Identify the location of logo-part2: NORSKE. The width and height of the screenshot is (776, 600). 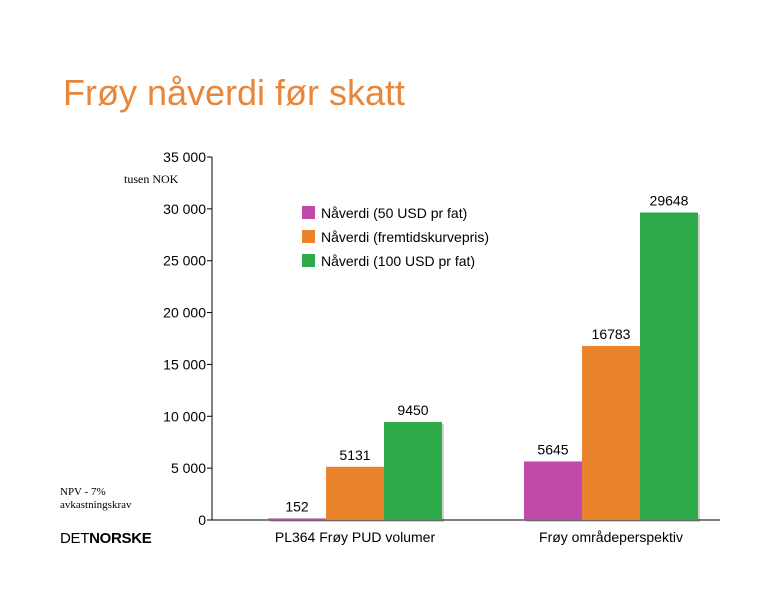
(120, 538).